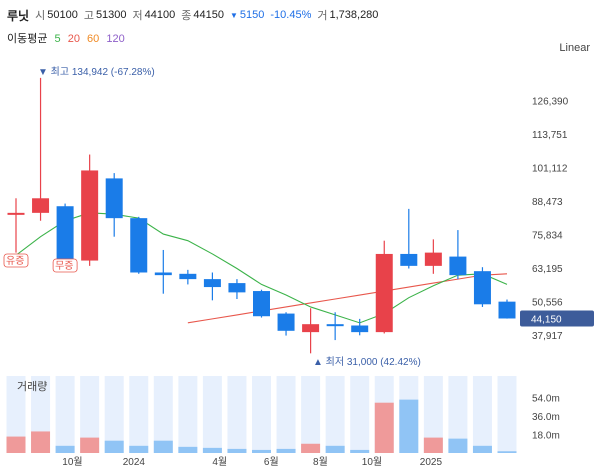 Image resolution: width=600 pixels, height=471 pixels. Describe the element at coordinates (252, 15) in the screenshot. I see `change-value: 5150` at that location.